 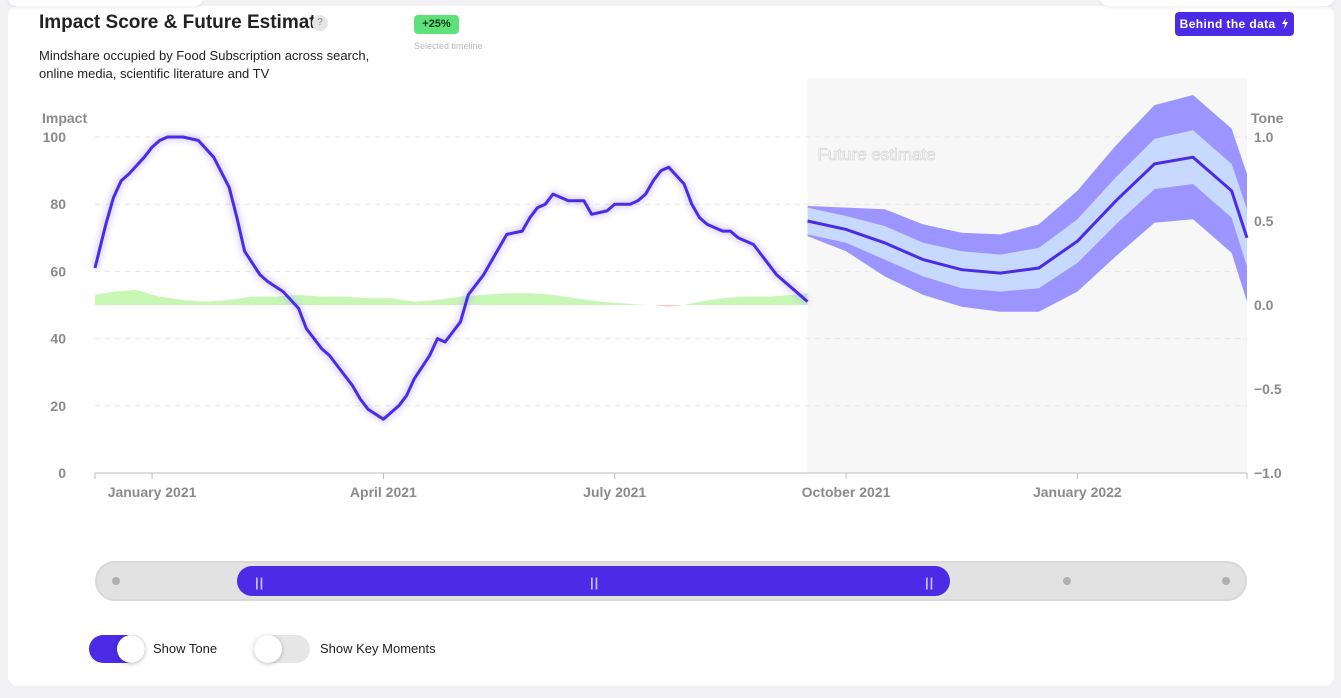 I want to click on range-start-handle: ||, so click(x=260, y=582).